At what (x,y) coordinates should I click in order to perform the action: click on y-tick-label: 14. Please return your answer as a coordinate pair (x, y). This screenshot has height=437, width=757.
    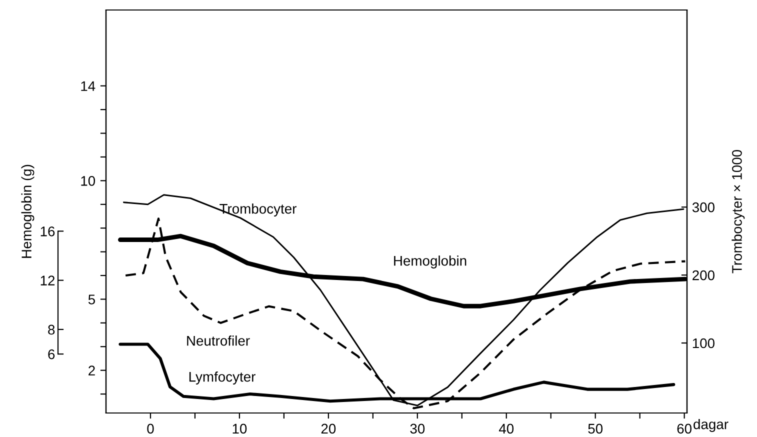
    Looking at the image, I should click on (88, 86).